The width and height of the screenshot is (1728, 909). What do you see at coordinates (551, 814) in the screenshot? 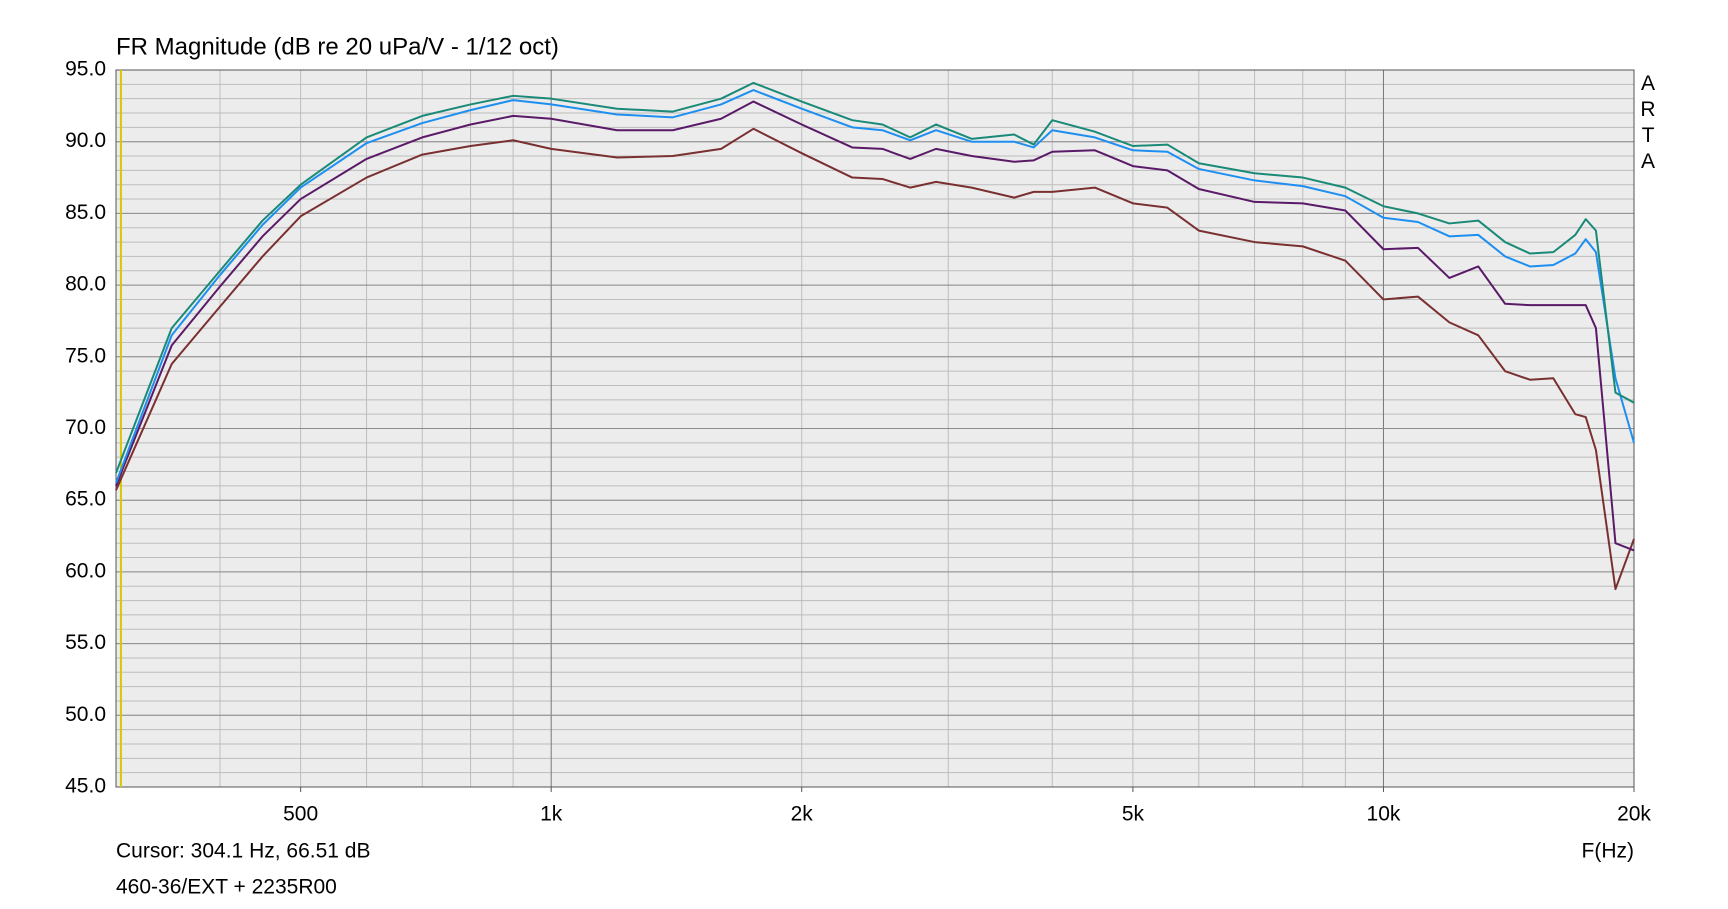
I see `x-tick-label: 1k` at bounding box center [551, 814].